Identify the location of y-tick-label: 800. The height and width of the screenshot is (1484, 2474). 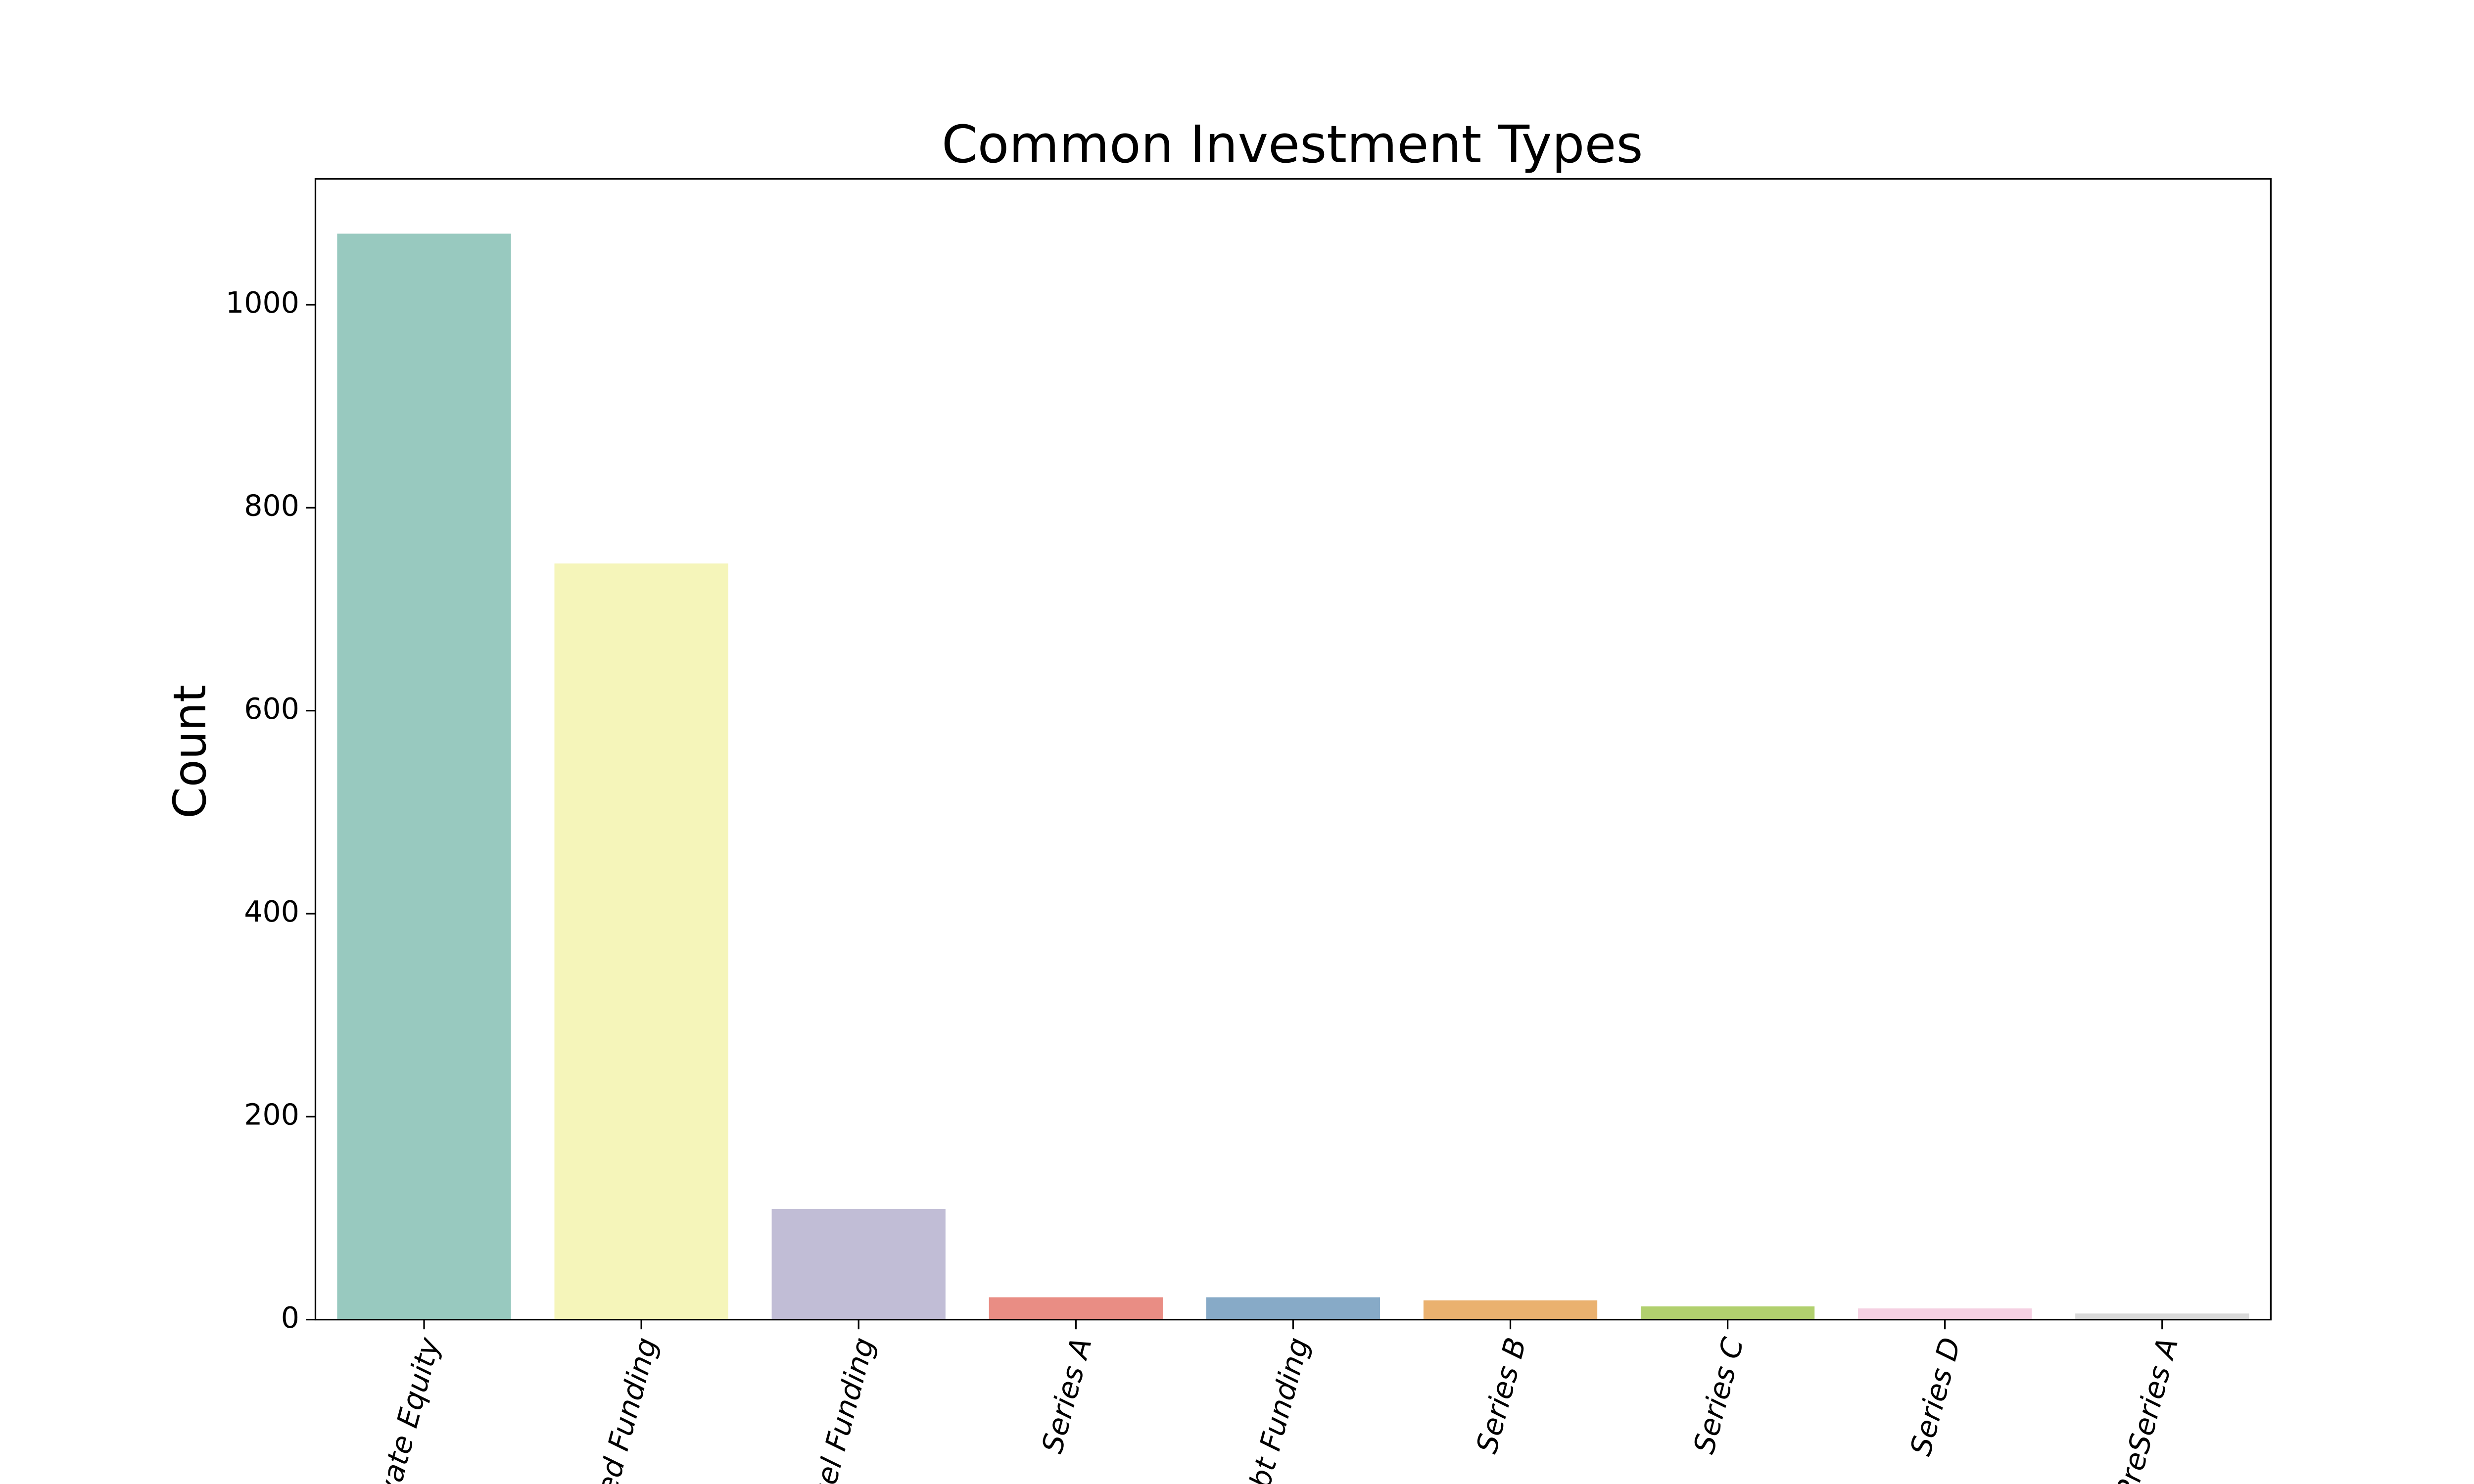
(272, 505).